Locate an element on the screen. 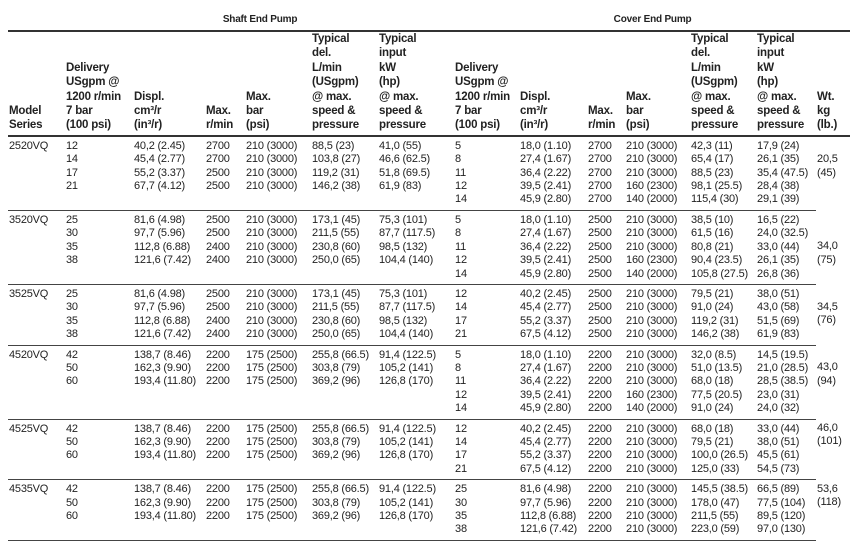 Image resolution: width=850 pixels, height=549 pixels. column-header-line: bar is located at coordinates (255, 111).